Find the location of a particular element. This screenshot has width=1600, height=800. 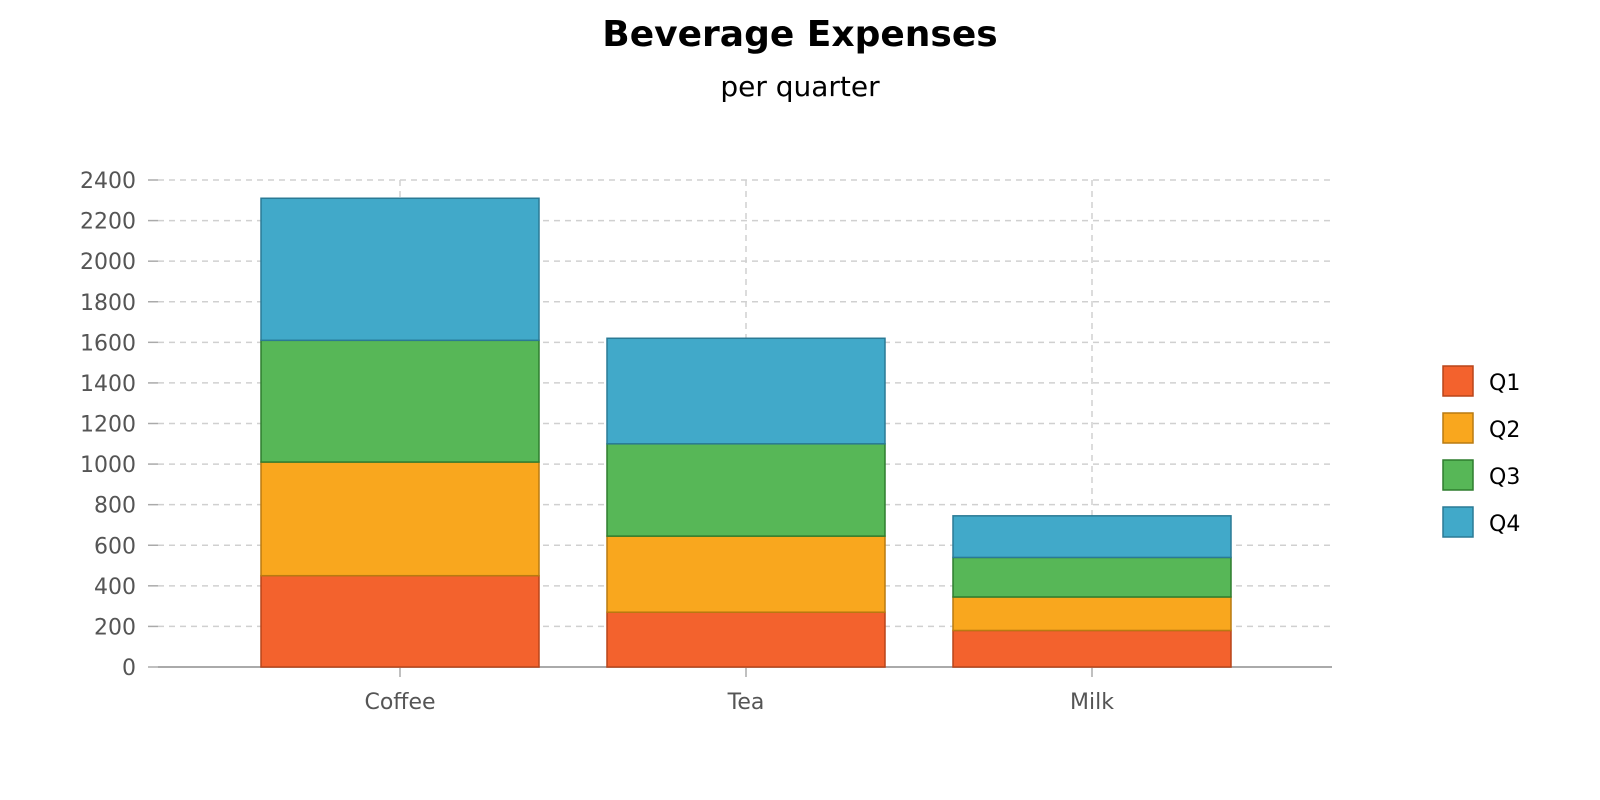

y-tick-label: 1400 is located at coordinates (108, 384).